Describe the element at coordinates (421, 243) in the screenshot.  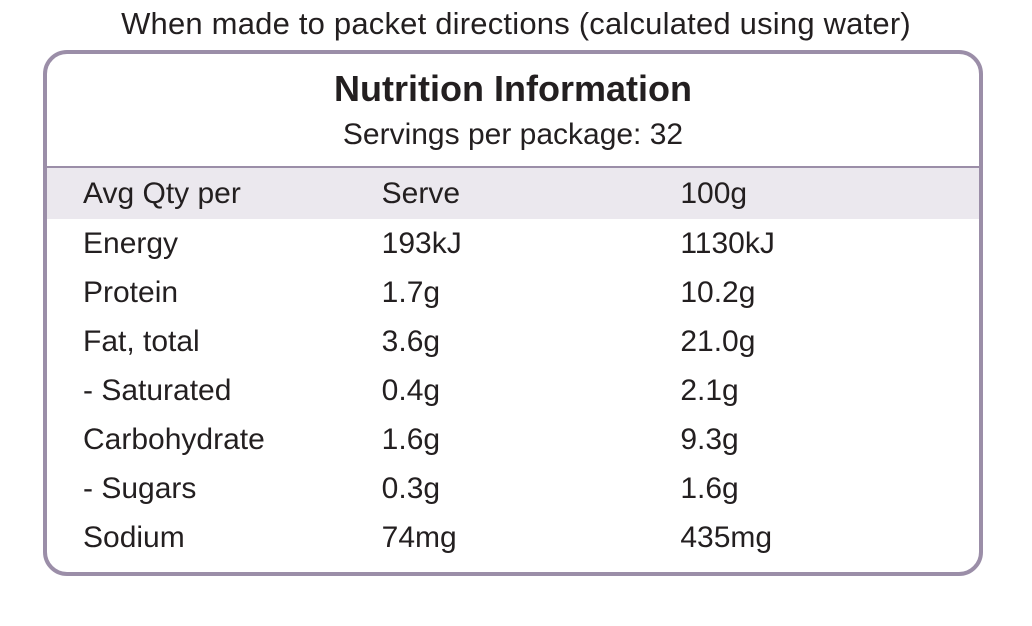
I see `per-serve-value: 193kJ` at that location.